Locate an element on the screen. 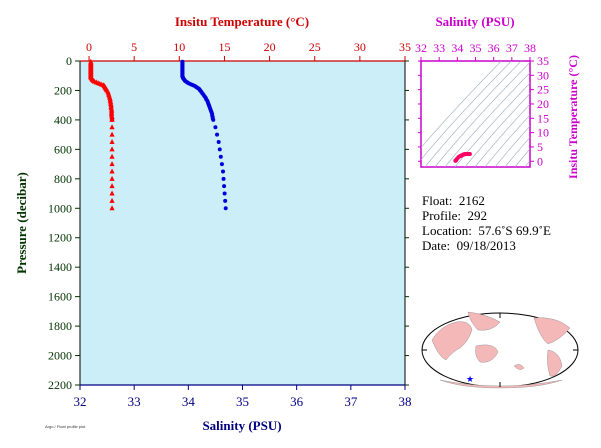 This screenshot has height=448, width=601. salinity-tick-label: 36 is located at coordinates (297, 401).